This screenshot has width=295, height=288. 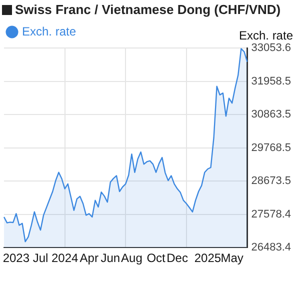 What do you see at coordinates (271, 48) in the screenshot?
I see `y-tick-label: 33053.6` at bounding box center [271, 48].